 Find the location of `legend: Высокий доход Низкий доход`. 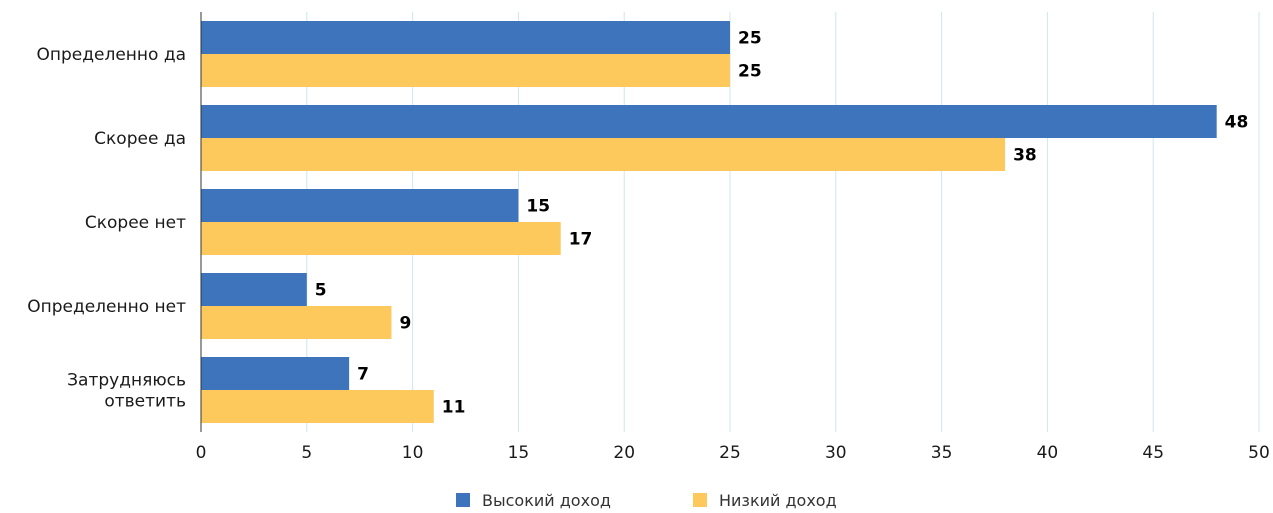

legend: Высокий доход Низкий доход is located at coordinates (646, 500).